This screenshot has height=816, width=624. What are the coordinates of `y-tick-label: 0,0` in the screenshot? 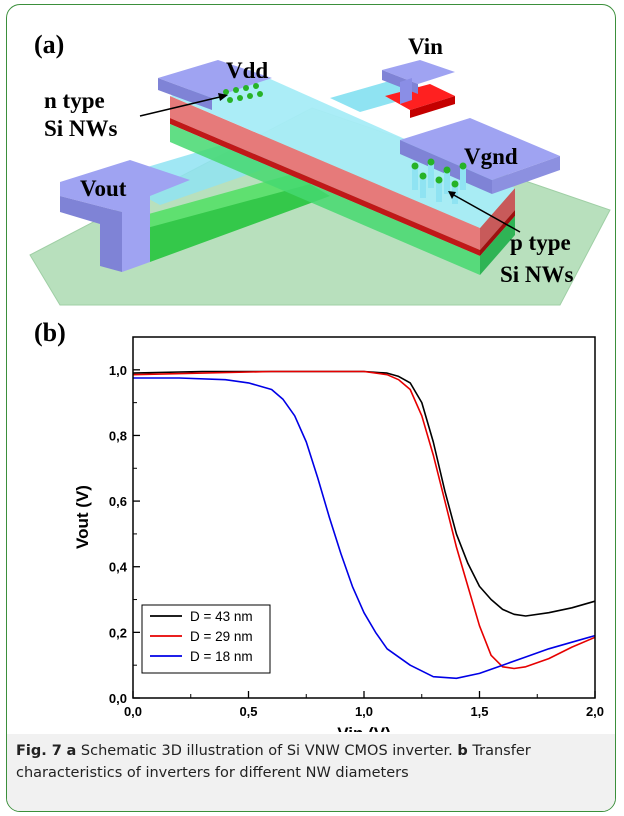 It's located at (118, 698).